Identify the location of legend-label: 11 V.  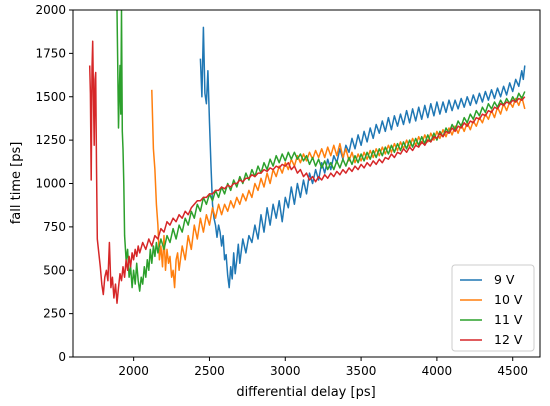
(508, 319).